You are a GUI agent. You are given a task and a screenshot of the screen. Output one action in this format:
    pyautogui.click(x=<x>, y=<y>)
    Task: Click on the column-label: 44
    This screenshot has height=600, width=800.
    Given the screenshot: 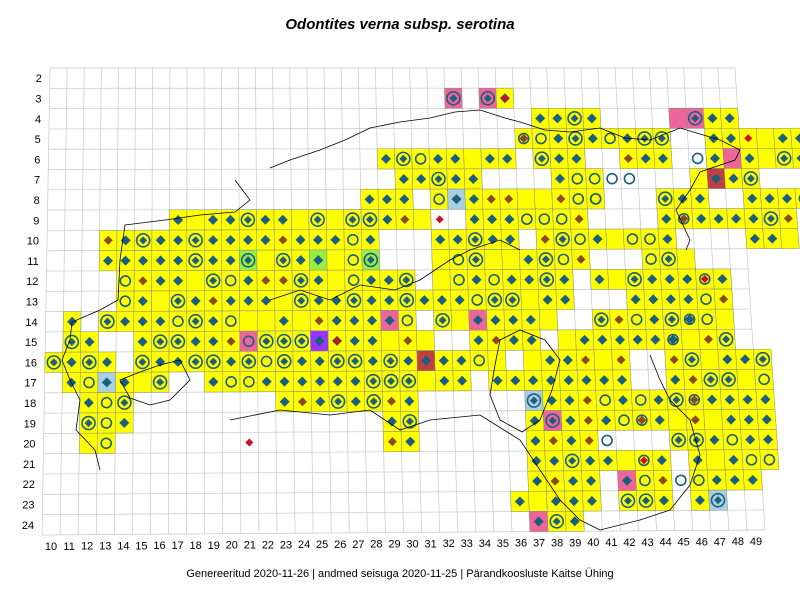 What is the action you would take?
    pyautogui.click(x=665, y=543)
    